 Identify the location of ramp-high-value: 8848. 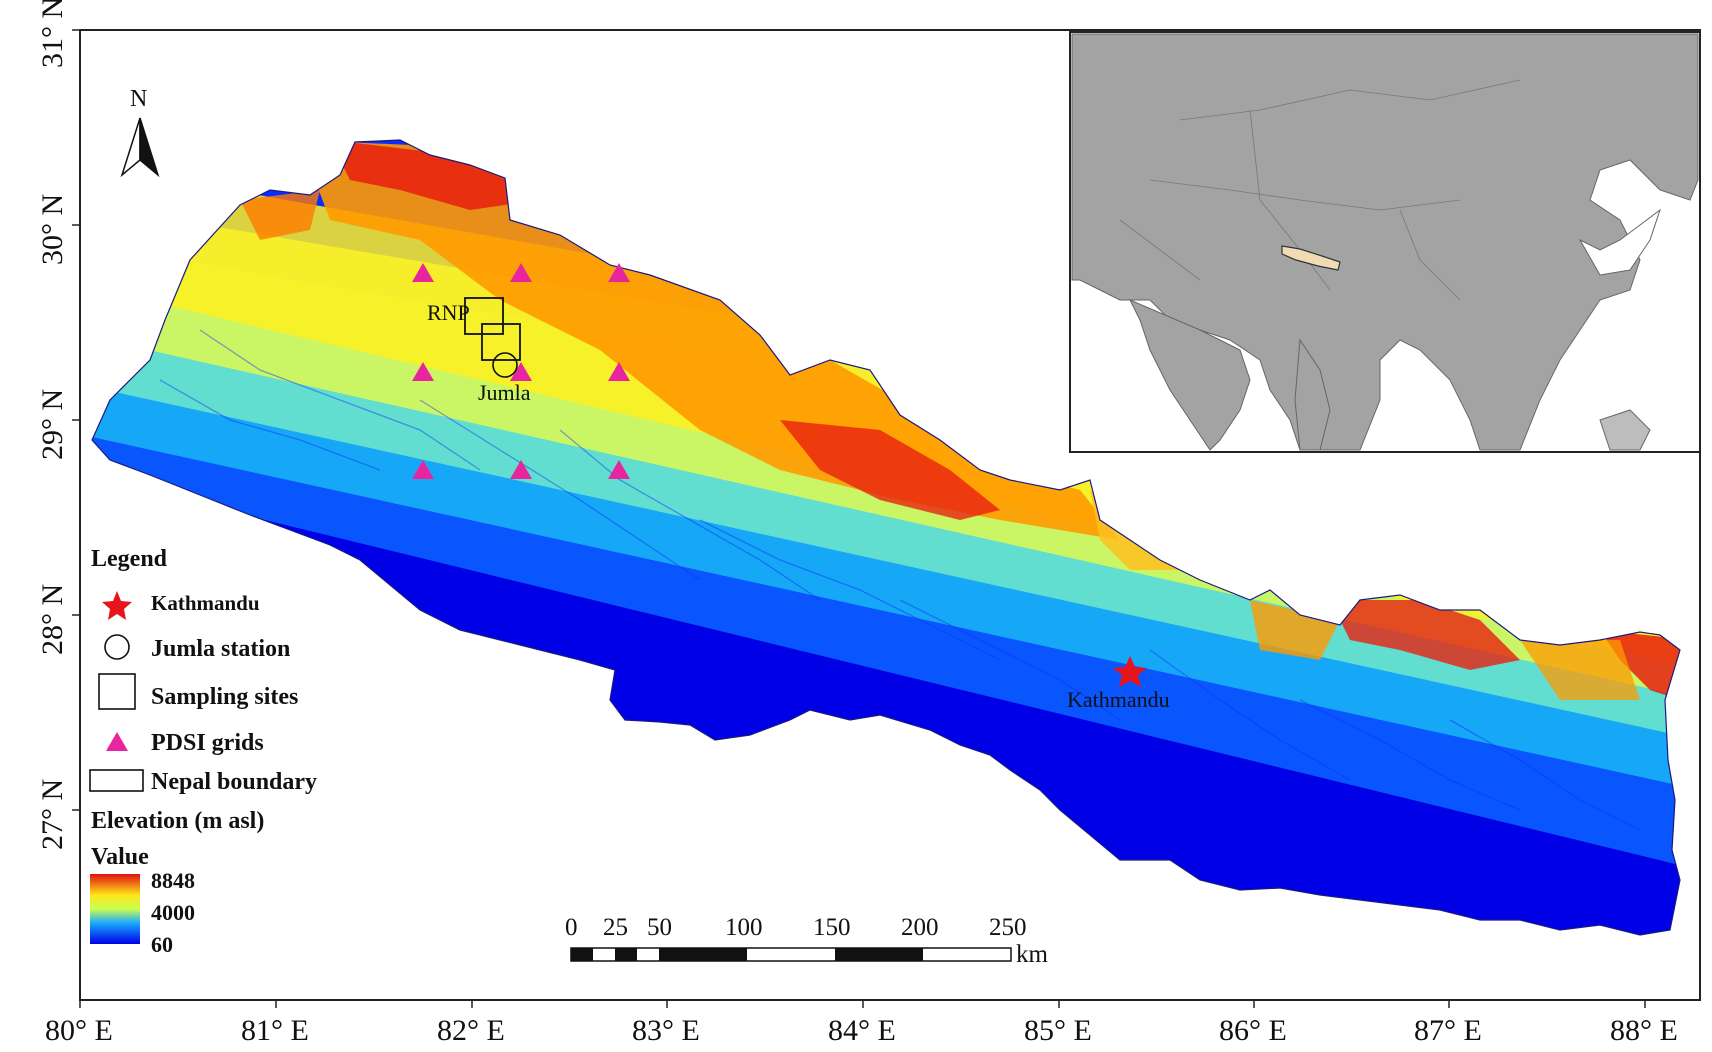
(173, 880).